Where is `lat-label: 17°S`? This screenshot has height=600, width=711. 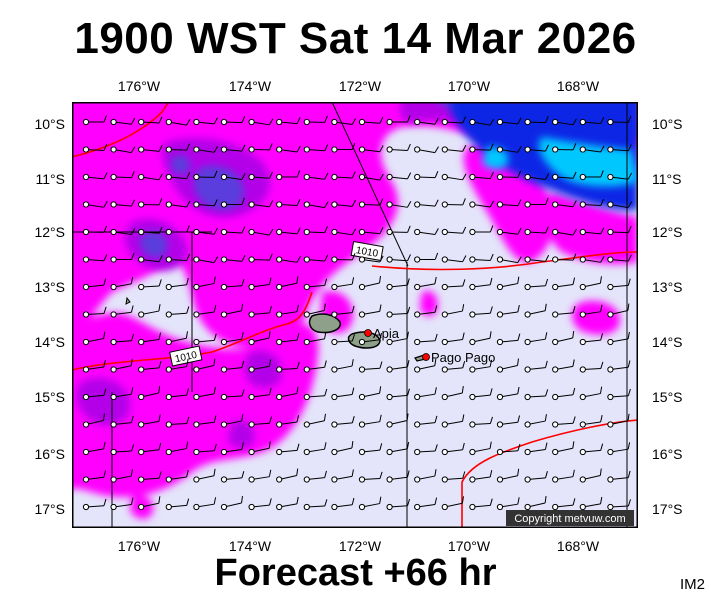
lat-label: 17°S is located at coordinates (667, 509).